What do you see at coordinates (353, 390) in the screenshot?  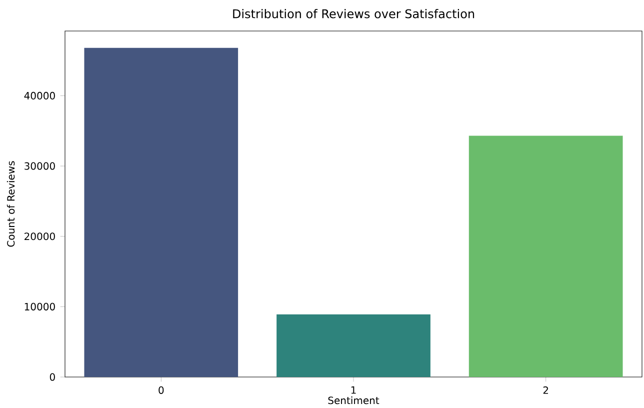 I see `x-tick-label: 1` at bounding box center [353, 390].